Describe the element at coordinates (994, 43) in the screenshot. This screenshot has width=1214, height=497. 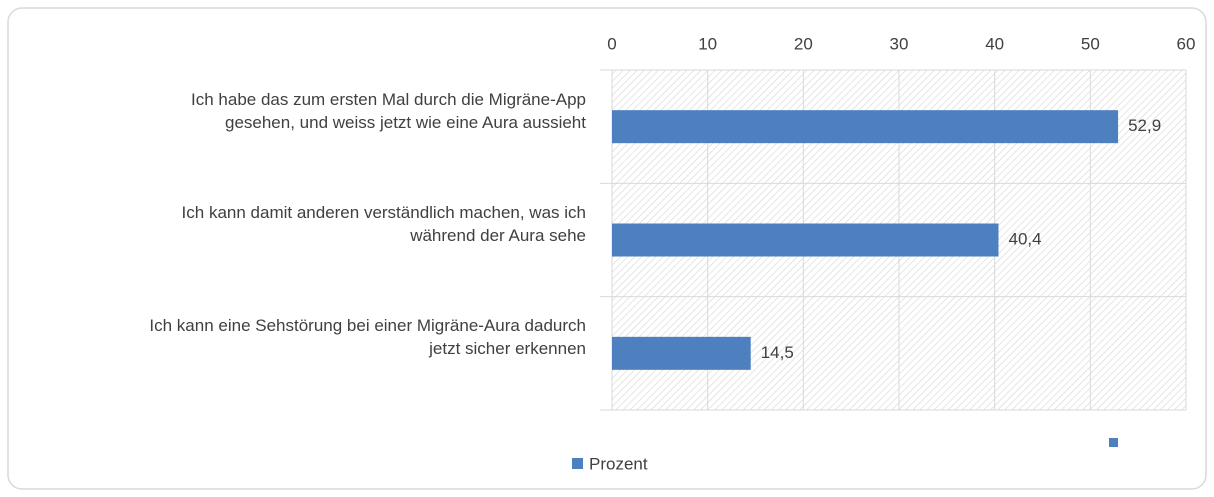
I see `x-tick-label: 40` at that location.